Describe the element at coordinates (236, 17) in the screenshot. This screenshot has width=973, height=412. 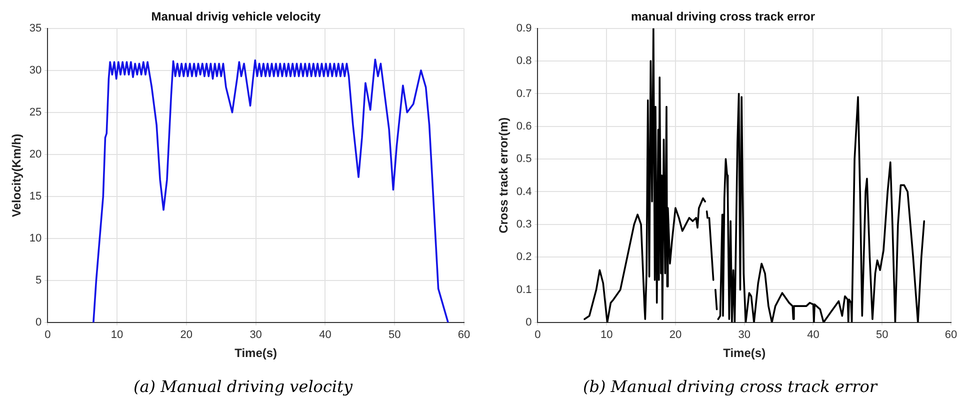
I see `chart-title: Manual drivig vehicle velocity` at that location.